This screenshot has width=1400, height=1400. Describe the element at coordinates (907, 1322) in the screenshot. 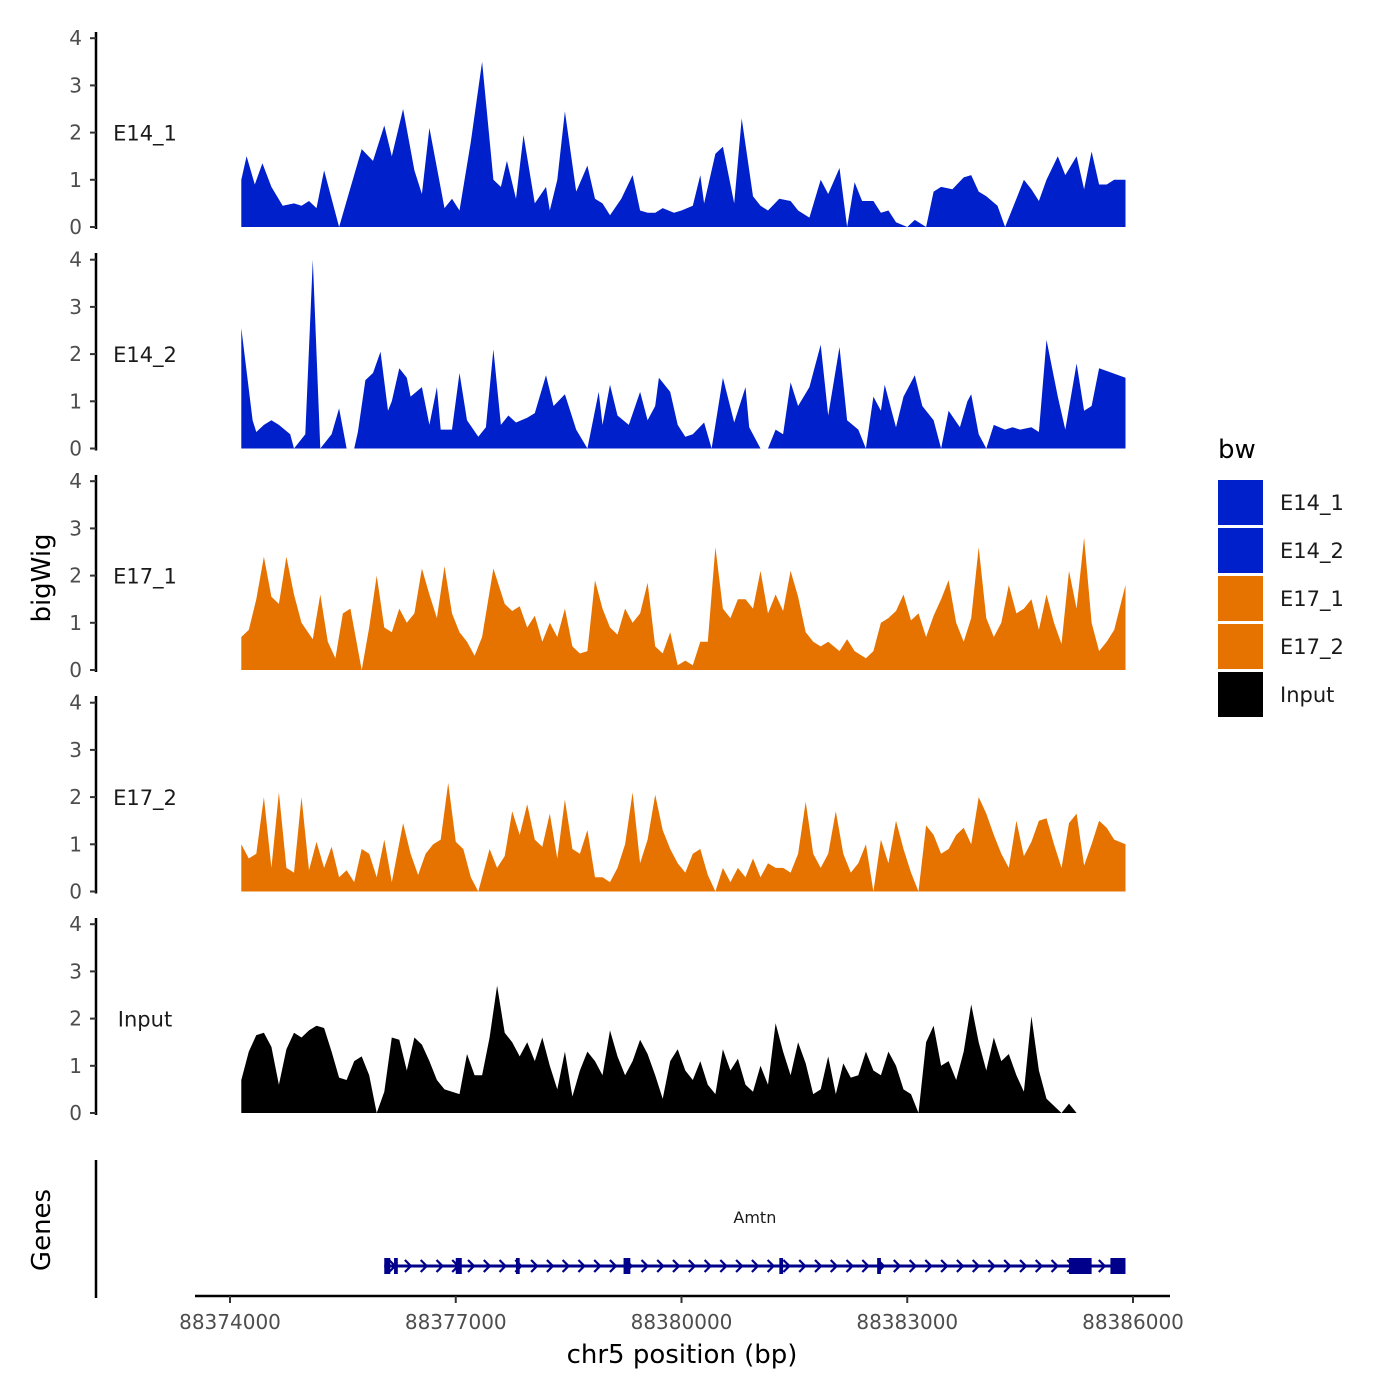

I see `x-tick-label: 88383000` at that location.